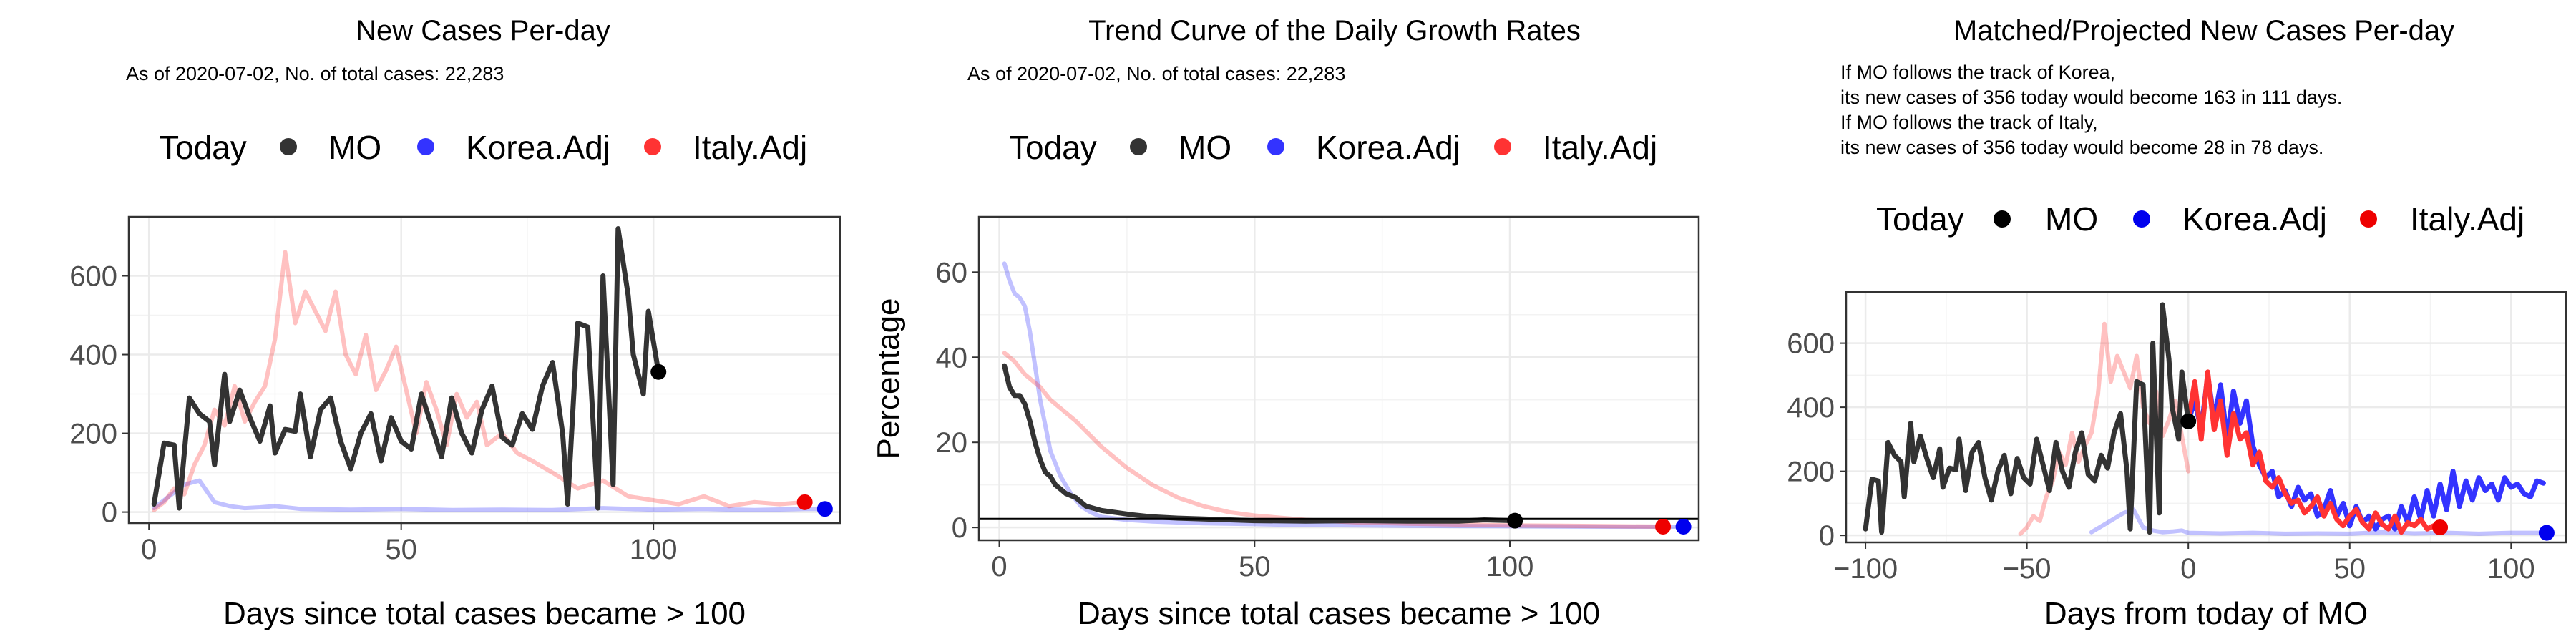 The height and width of the screenshot is (644, 2576). Describe the element at coordinates (952, 272) in the screenshot. I see `y-tick-label: 60` at that location.